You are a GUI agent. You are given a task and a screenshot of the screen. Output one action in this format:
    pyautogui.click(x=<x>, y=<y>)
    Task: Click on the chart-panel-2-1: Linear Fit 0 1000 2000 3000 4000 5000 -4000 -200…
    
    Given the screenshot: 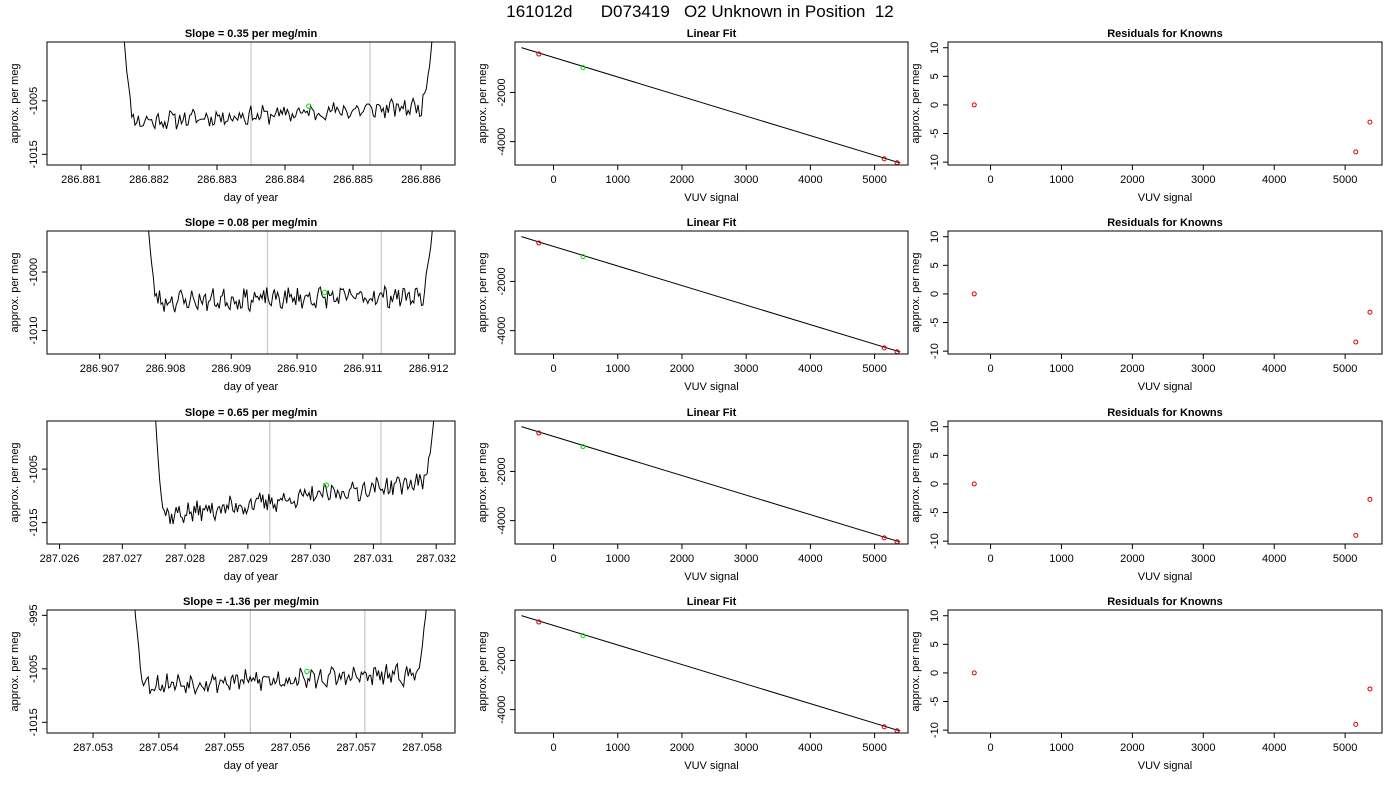 What is the action you would take?
    pyautogui.click(x=693, y=495)
    